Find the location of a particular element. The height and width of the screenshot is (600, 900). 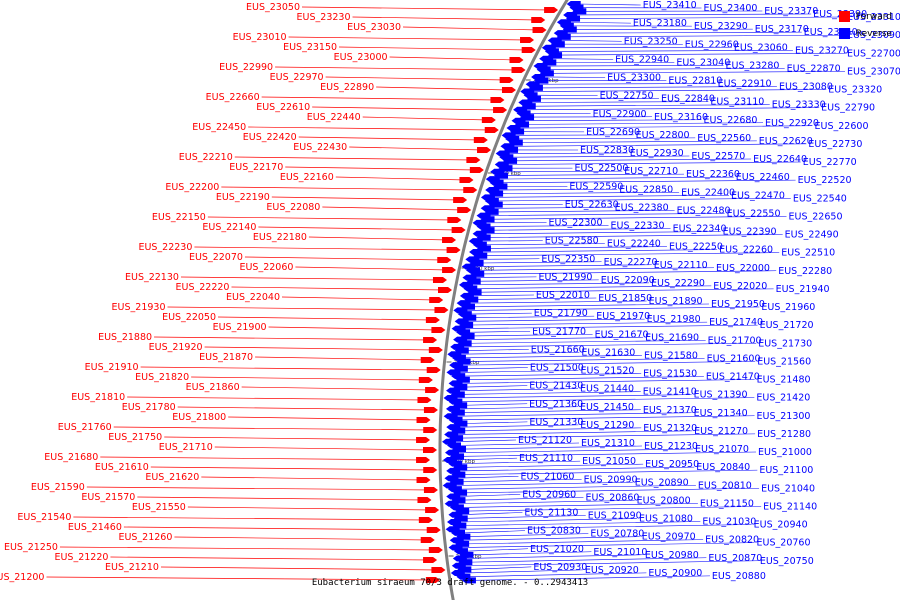

reverse-gene-label: EUS_22850 is located at coordinates (646, 189).